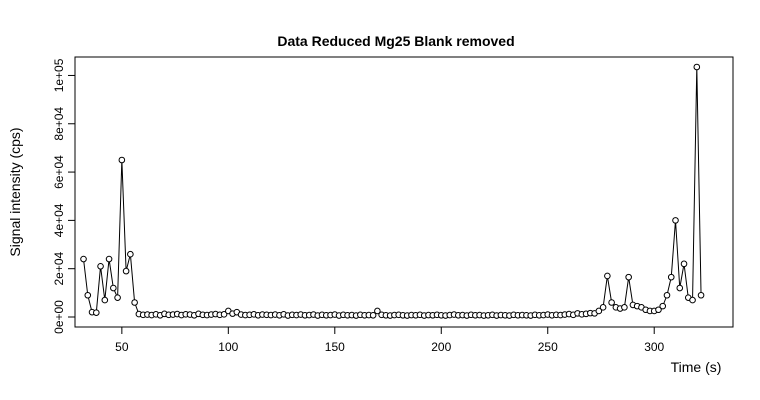 This screenshot has height=400, width=760. Describe the element at coordinates (59, 220) in the screenshot. I see `y-tick-label: 4e+04` at that location.